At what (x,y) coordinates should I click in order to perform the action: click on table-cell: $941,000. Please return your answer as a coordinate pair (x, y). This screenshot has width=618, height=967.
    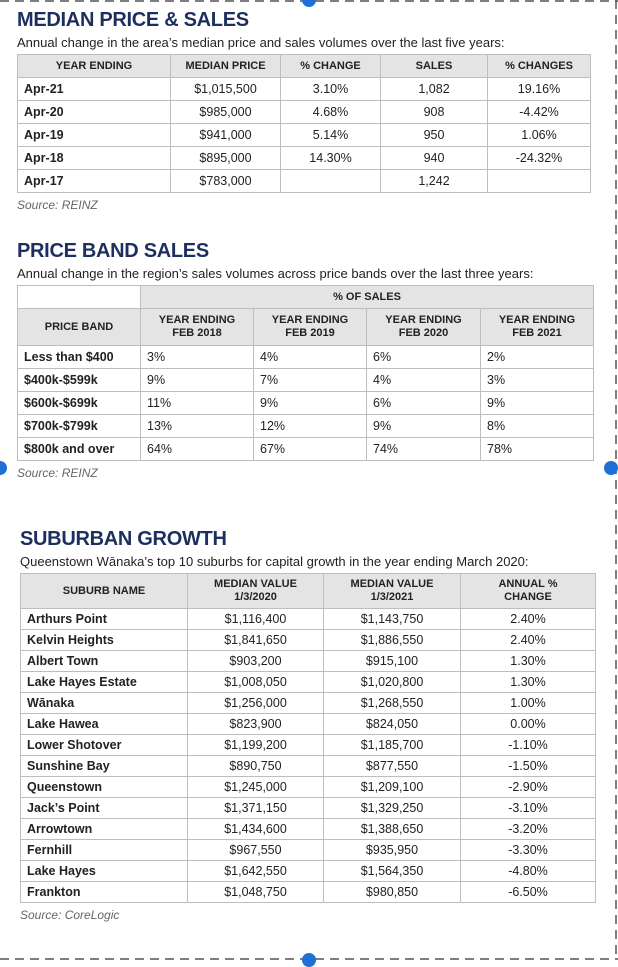
    Looking at the image, I should click on (225, 135).